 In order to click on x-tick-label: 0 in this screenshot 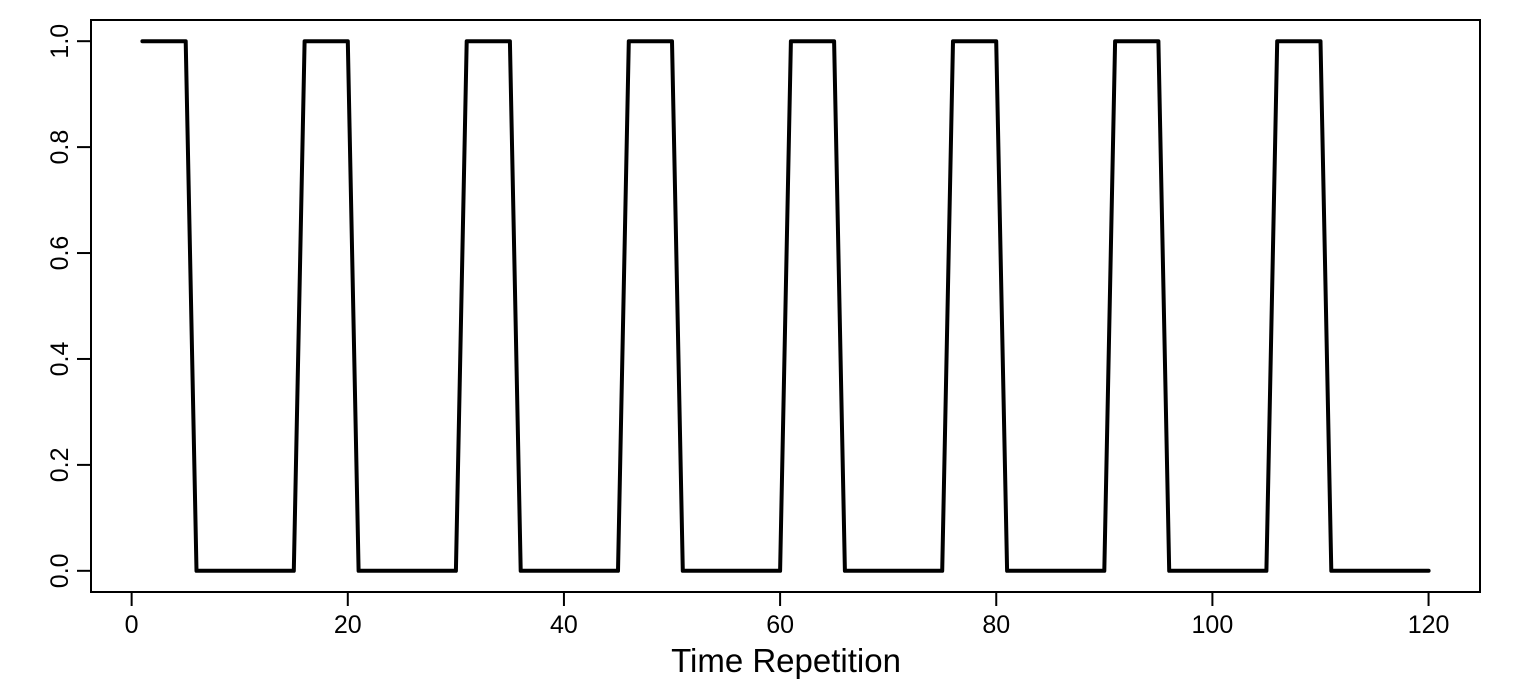, I will do `click(132, 625)`.